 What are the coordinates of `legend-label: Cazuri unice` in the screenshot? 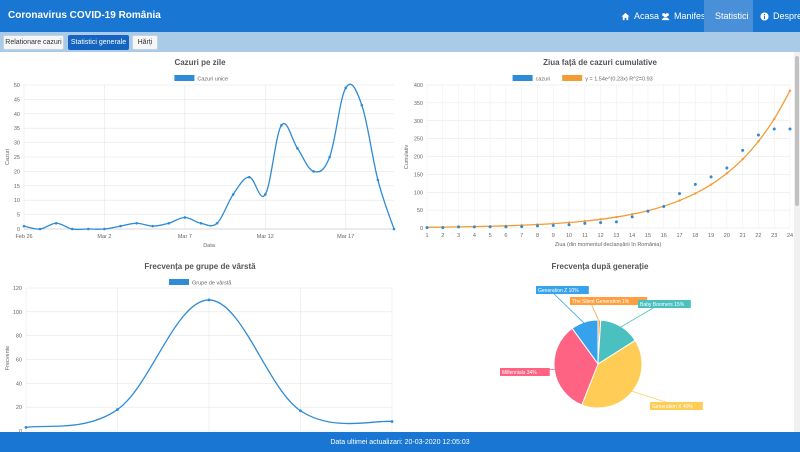 It's located at (212, 80).